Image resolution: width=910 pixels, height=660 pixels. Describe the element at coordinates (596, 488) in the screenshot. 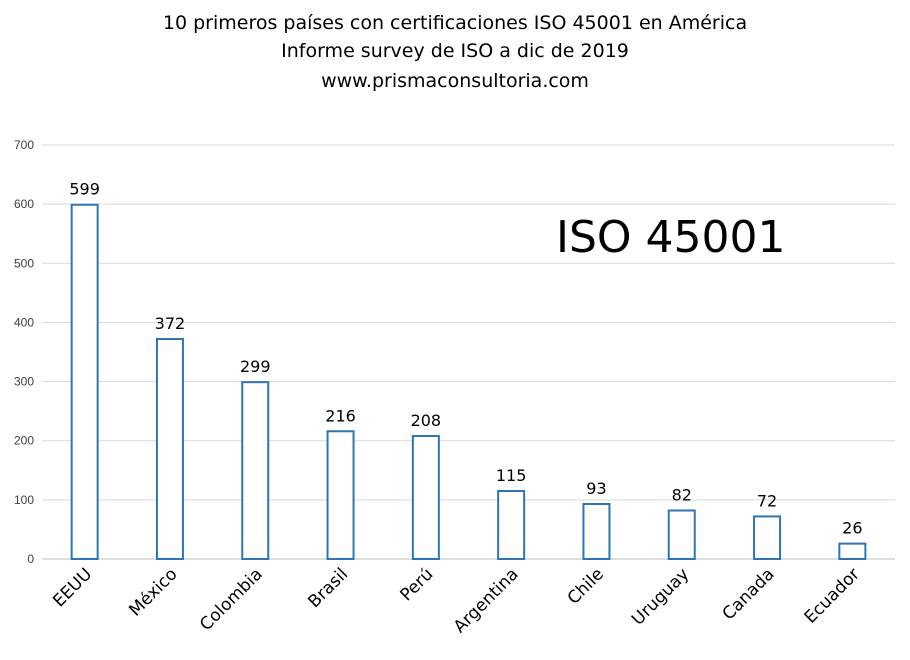

I see `data-label: 93` at that location.